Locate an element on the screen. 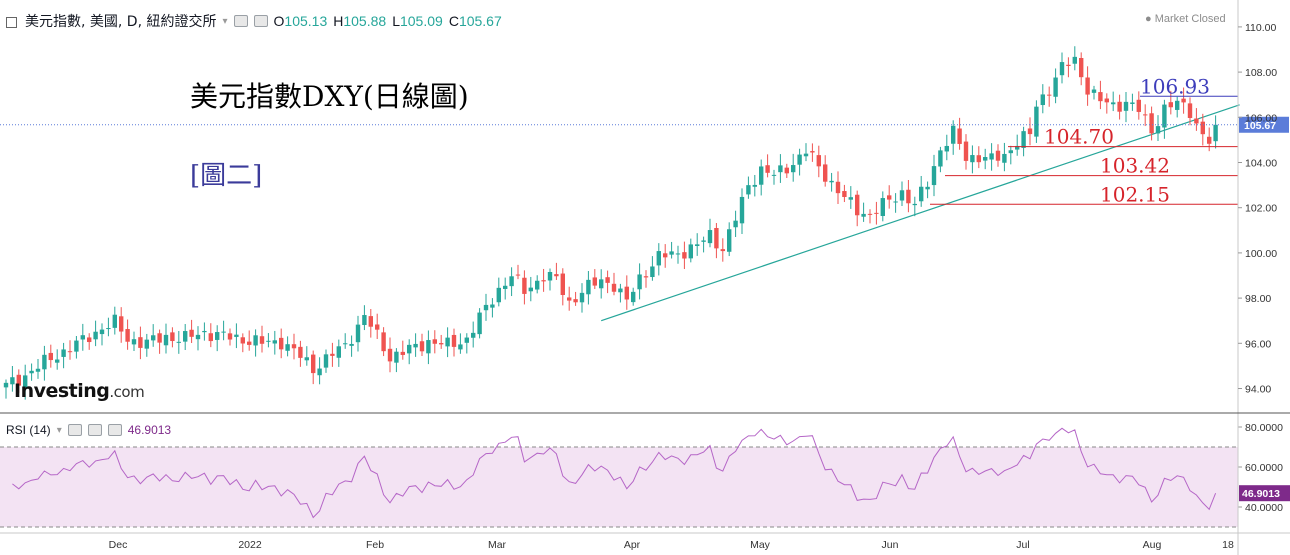  y-tick-label: 108.00 is located at coordinates (1261, 73).